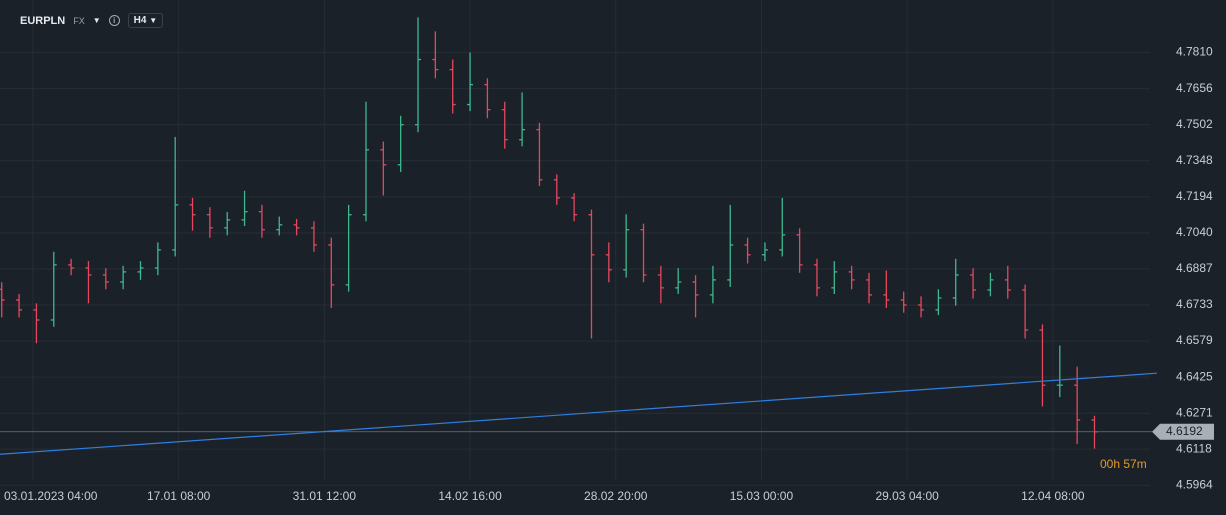  What do you see at coordinates (1194, 268) in the screenshot?
I see `y-tick-label: 4.6887` at bounding box center [1194, 268].